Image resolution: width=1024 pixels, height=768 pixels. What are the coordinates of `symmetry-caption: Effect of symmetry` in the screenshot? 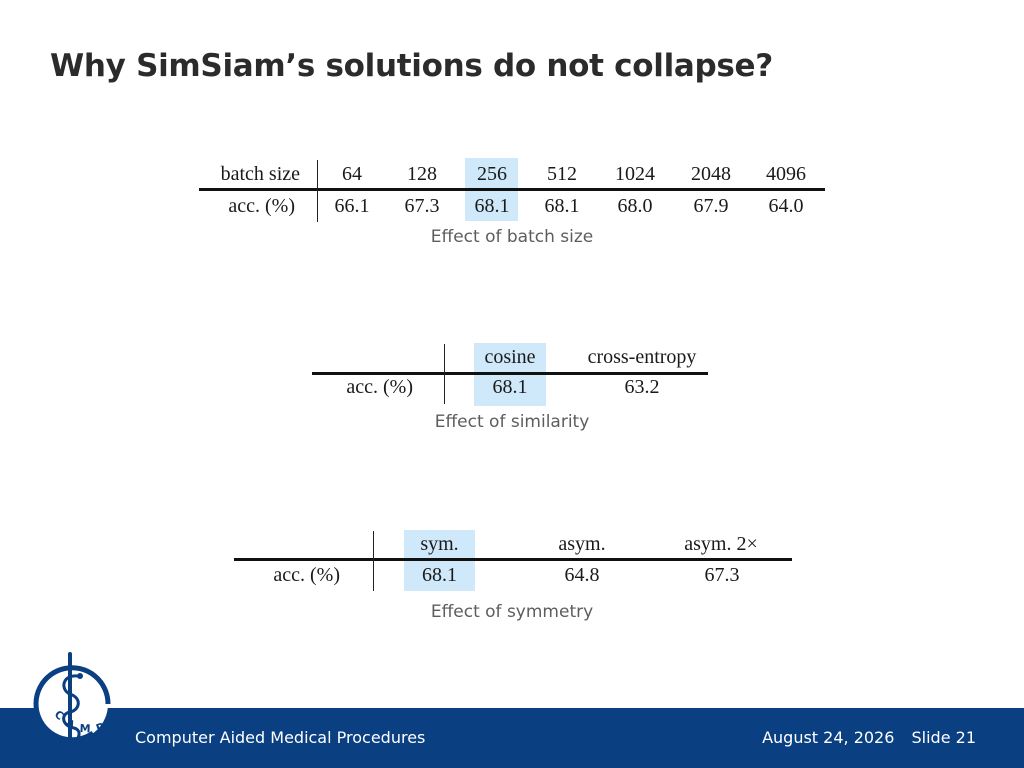 It's located at (512, 612).